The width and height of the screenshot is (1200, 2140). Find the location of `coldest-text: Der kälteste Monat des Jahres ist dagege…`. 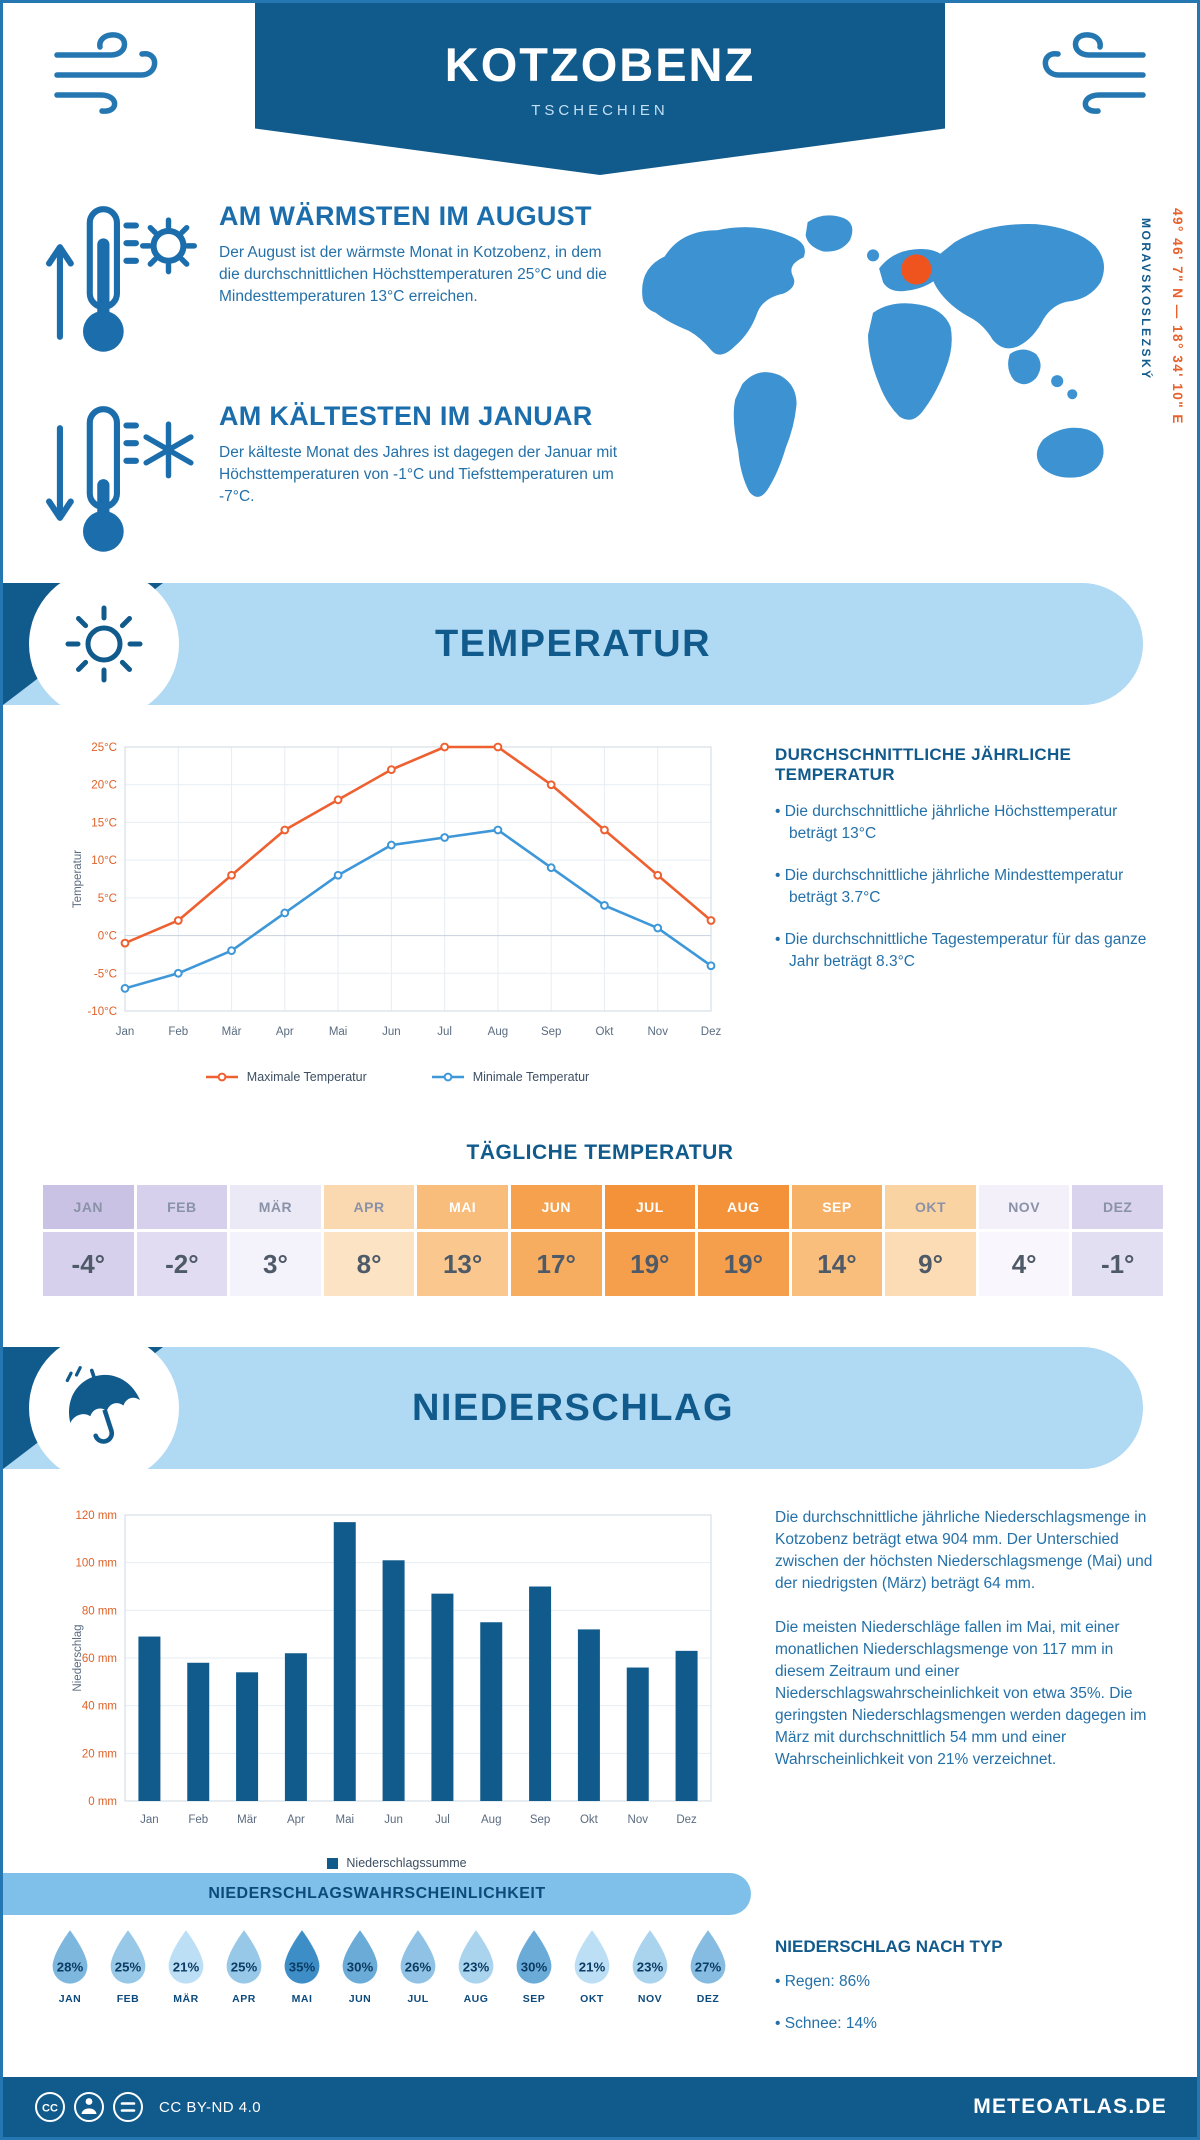

coldest-text: Der kälteste Monat des Jahres ist dagege… is located at coordinates (418, 474).